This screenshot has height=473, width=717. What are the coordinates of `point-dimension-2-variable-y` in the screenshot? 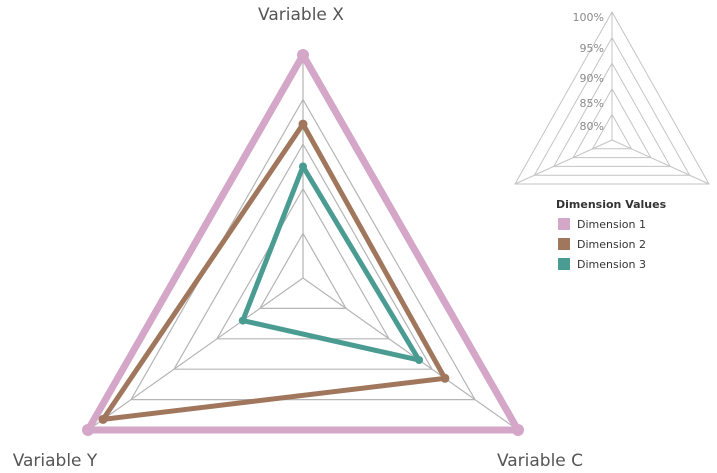 It's located at (103, 419).